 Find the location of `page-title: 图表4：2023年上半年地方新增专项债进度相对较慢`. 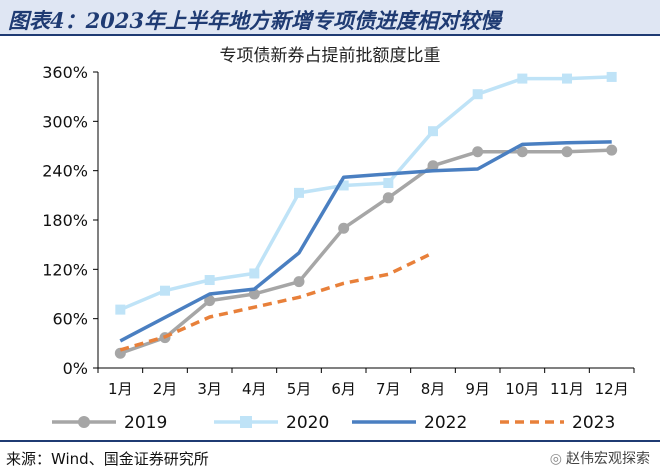

page-title: 图表4：2023年上半年地方新增专项债进度相对较慢 is located at coordinates (255, 20).